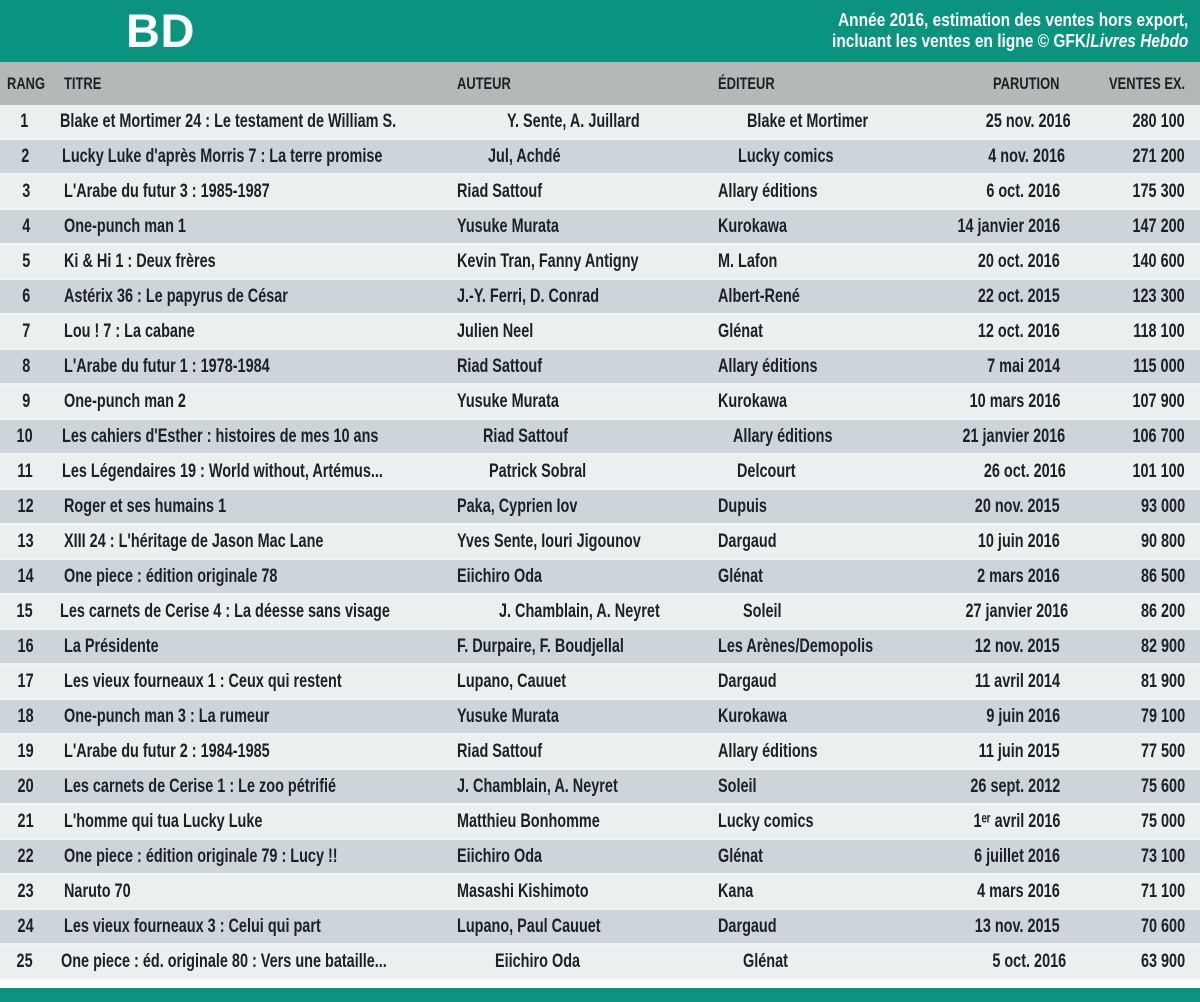 This screenshot has height=1002, width=1200. What do you see at coordinates (831, 507) in the screenshot?
I see `publisher-cell: Dupuis` at bounding box center [831, 507].